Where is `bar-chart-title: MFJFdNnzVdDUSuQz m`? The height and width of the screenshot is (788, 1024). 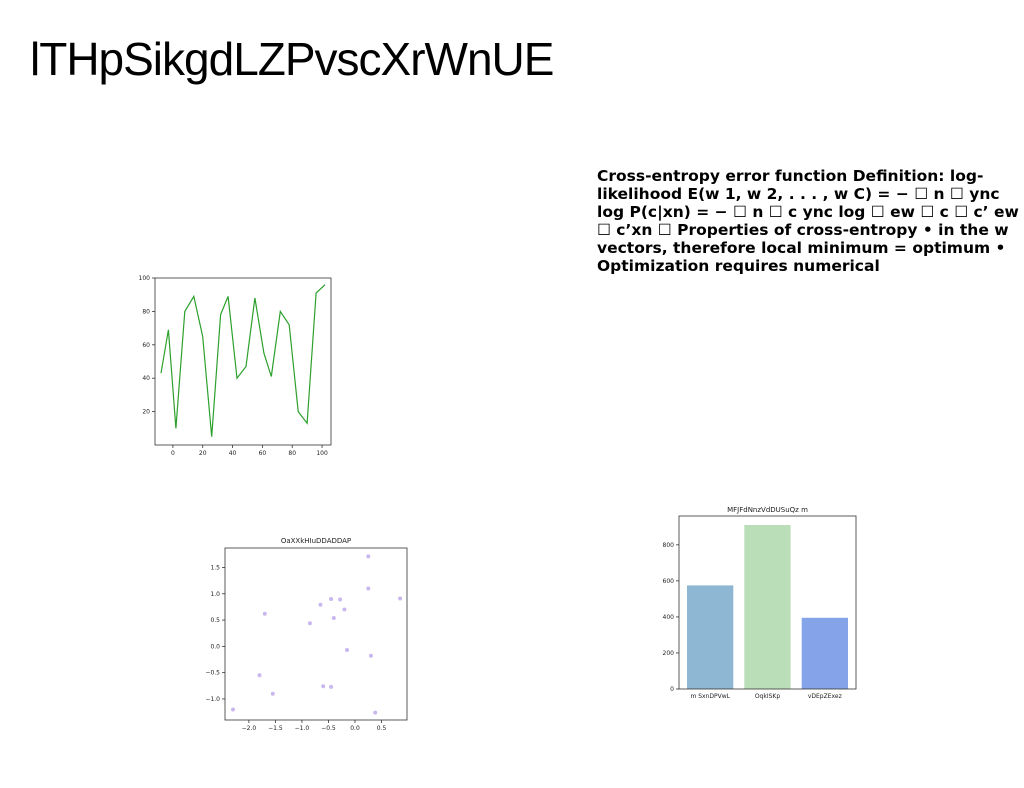
bar-chart-title: MFJFdNnzVdDUSuQz m is located at coordinates (767, 510).